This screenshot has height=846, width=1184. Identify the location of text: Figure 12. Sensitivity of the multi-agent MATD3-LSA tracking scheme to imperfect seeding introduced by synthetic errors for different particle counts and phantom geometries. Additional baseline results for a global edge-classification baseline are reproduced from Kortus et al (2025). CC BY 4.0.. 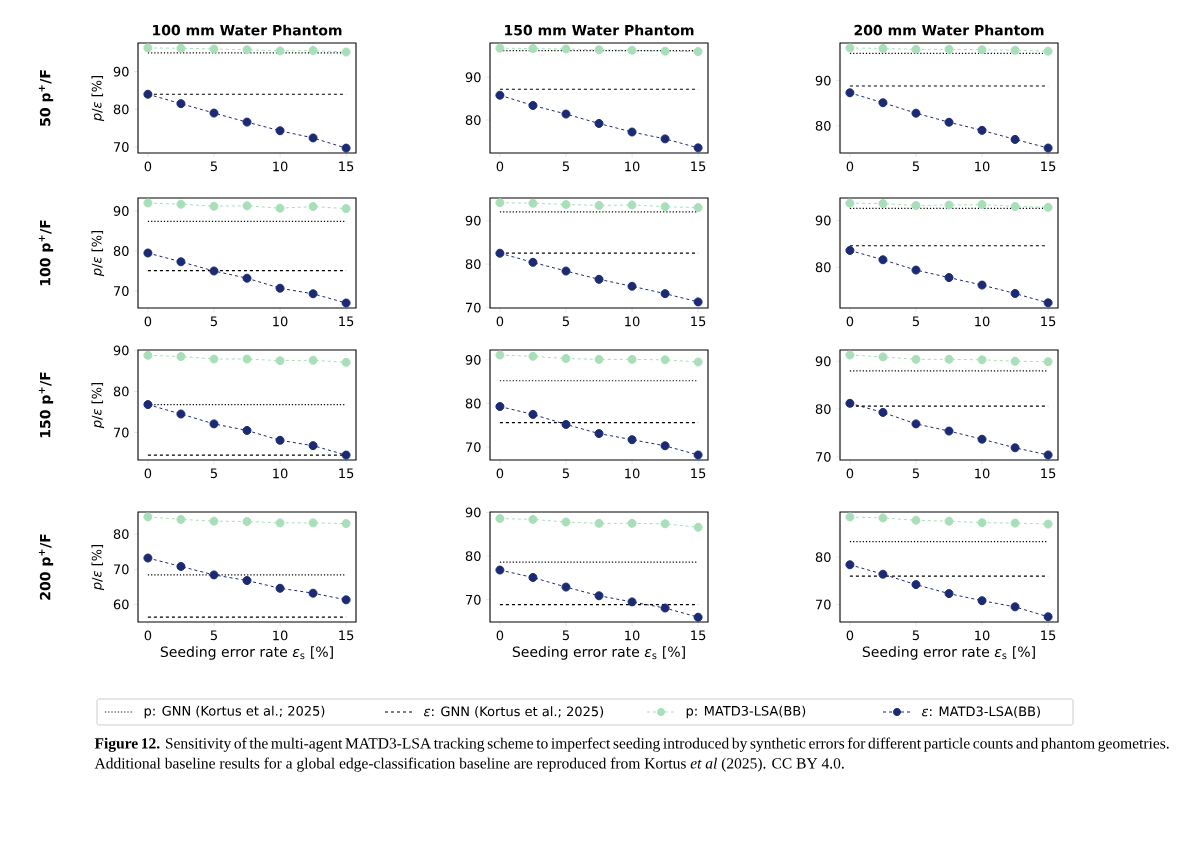
(631, 754).